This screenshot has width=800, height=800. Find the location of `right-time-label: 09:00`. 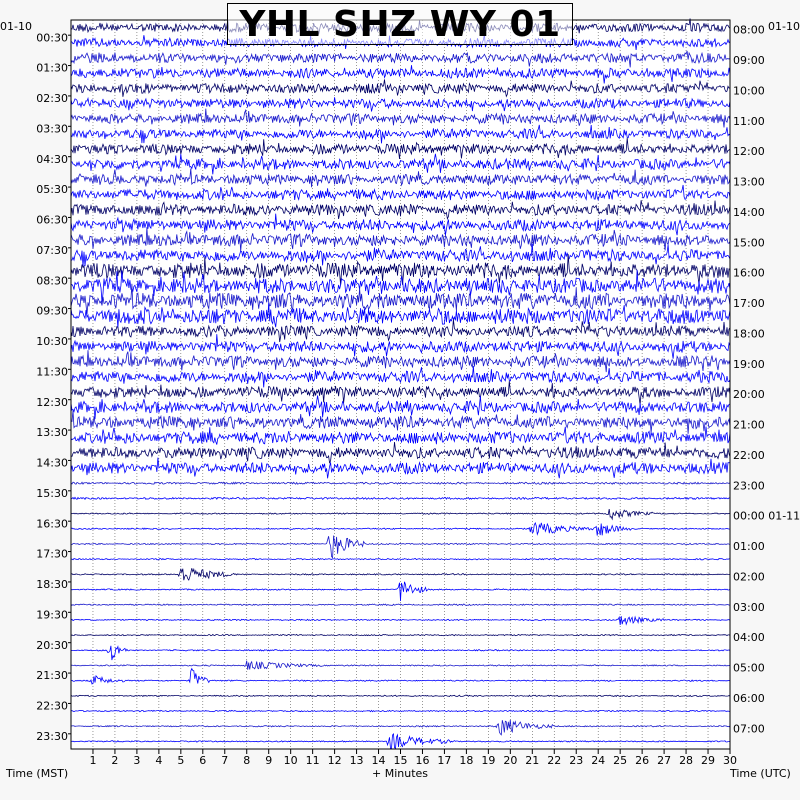

right-time-label: 09:00 is located at coordinates (749, 60).